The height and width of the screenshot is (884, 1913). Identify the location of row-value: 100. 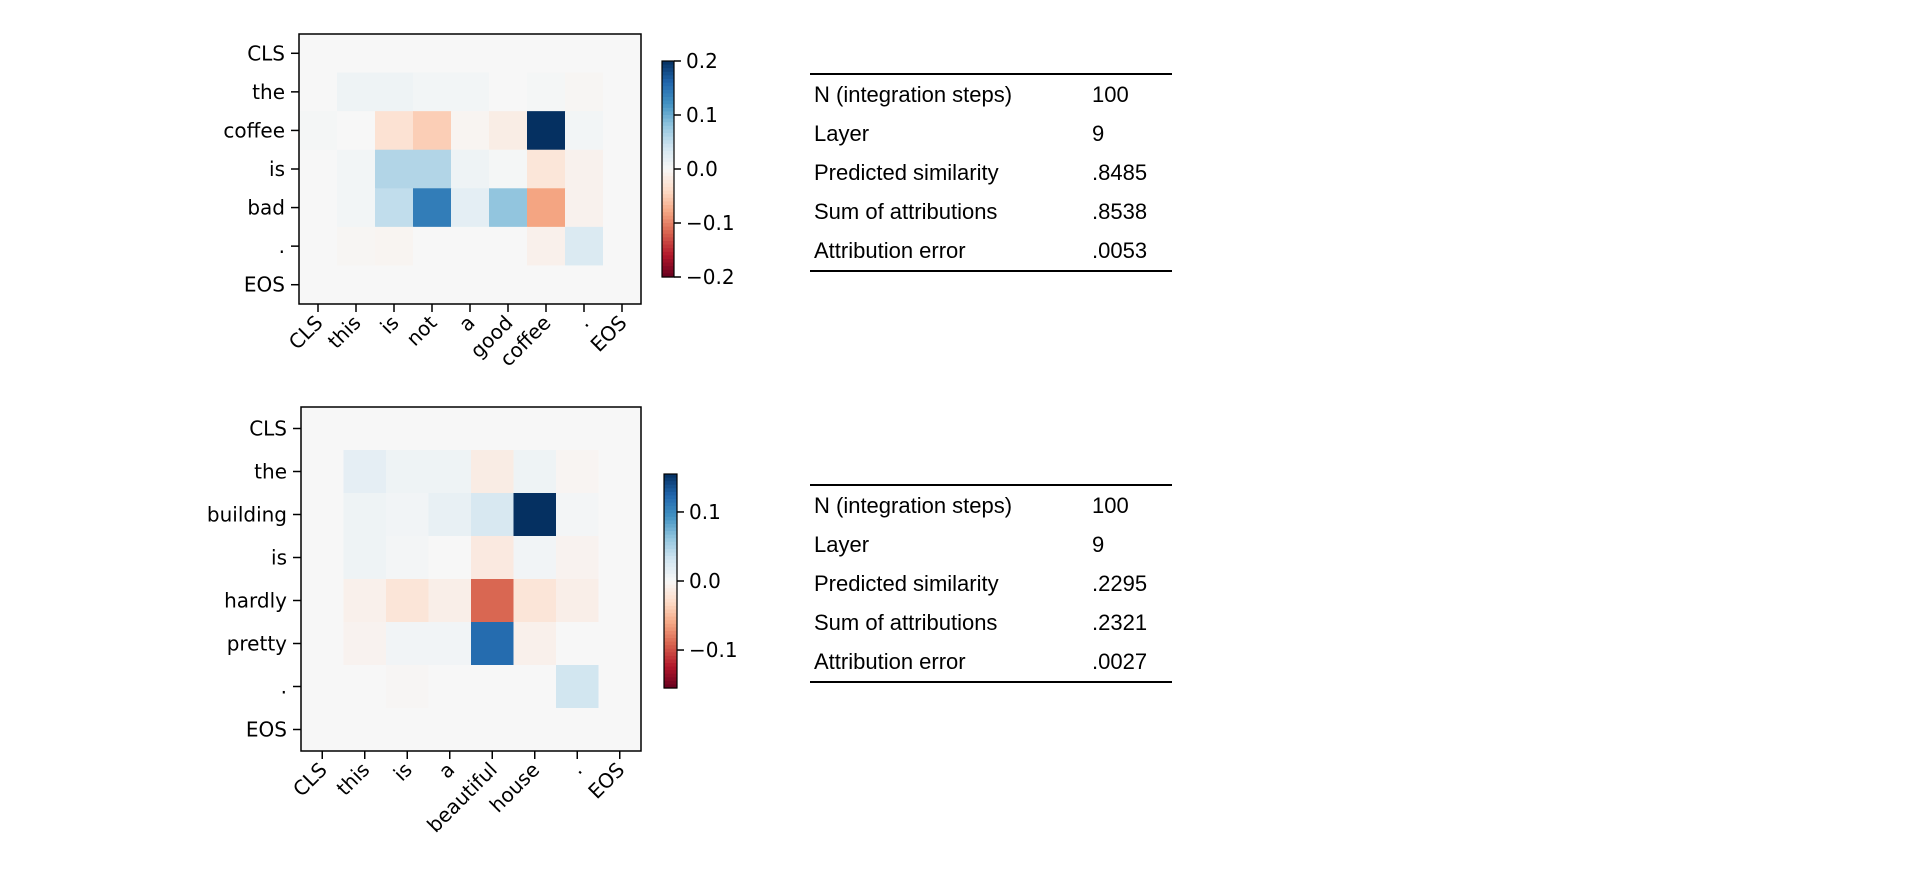
(1110, 94).